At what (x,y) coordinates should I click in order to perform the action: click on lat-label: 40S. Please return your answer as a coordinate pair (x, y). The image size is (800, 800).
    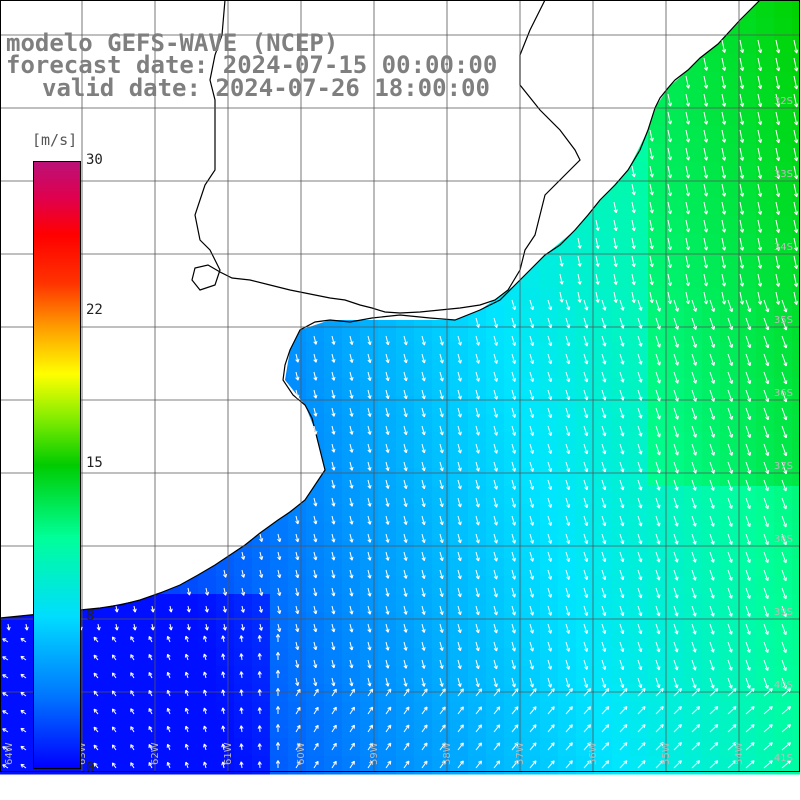
    Looking at the image, I should click on (783, 685).